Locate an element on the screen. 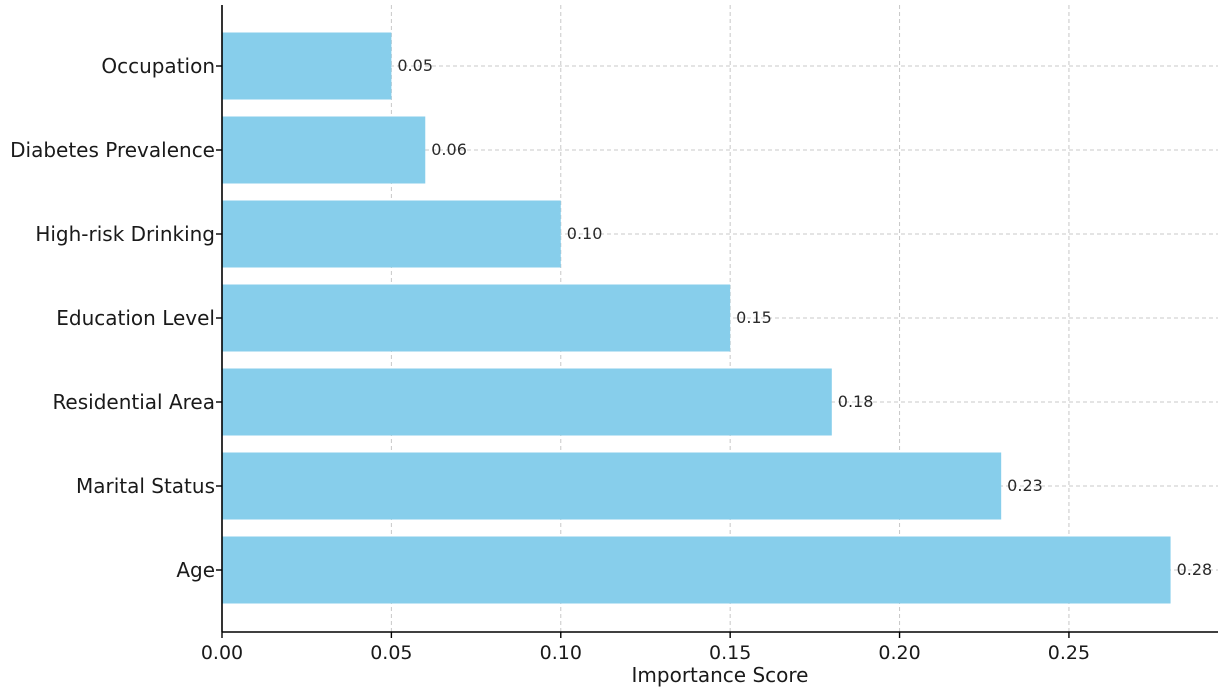 The width and height of the screenshot is (1225, 687). x-tick-label: 0.05 is located at coordinates (391, 653).